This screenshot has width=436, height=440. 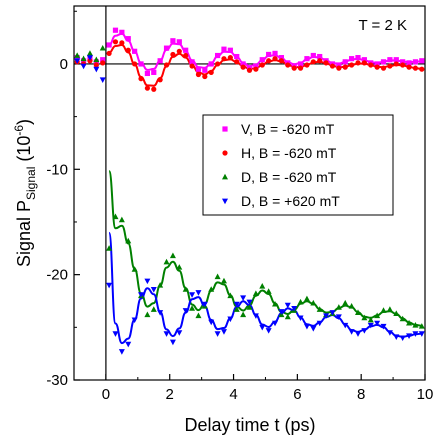 I want to click on y-axis-label-unit: (10, so click(x=24, y=151).